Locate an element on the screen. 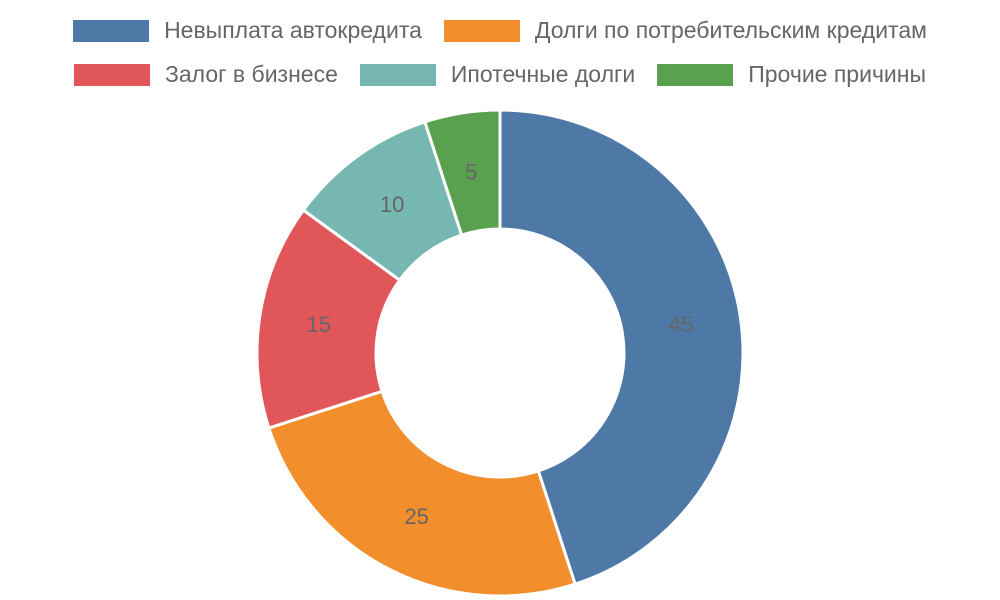 Image resolution: width=1000 pixels, height=600 pixels. legend-item-auto-loan-default: Невыплата автокредита is located at coordinates (247, 30).